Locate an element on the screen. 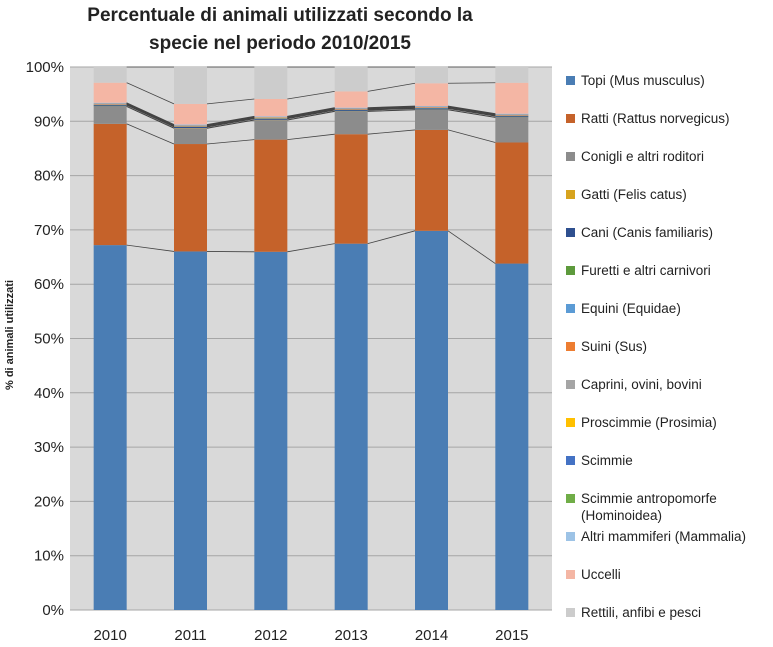 The width and height of the screenshot is (773, 647). legend-item: Furetti e altri carnivori is located at coordinates (666, 270).